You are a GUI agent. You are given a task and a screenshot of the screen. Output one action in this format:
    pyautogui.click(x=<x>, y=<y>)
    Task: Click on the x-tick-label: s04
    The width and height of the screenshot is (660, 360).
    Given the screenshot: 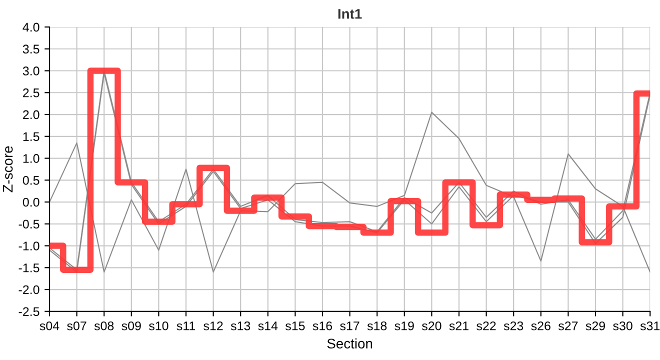 What is the action you would take?
    pyautogui.click(x=50, y=325)
    